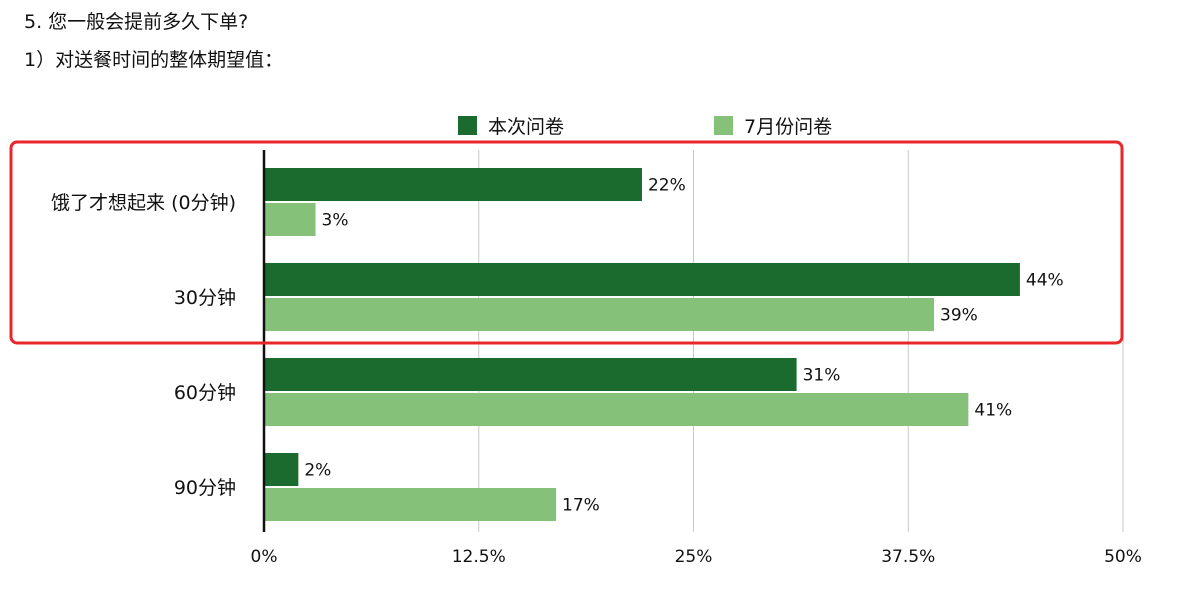 This screenshot has width=1184, height=590. Describe the element at coordinates (317, 471) in the screenshot. I see `bar-value-label: 2%` at that location.